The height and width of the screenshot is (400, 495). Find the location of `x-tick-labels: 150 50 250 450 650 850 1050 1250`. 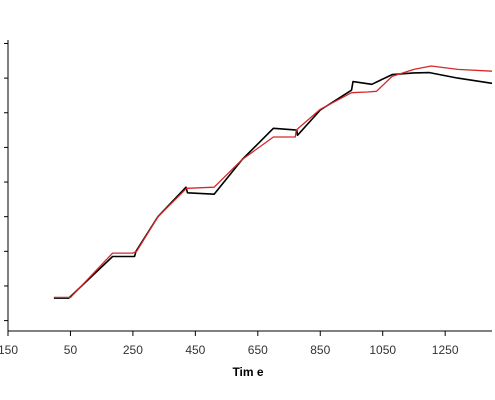

x-tick-labels: 150 50 250 450 650 850 1050 1250 is located at coordinates (229, 350).